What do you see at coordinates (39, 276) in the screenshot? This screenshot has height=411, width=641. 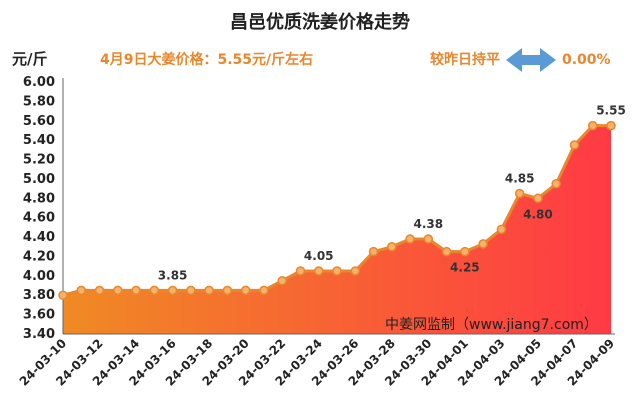 I see `y-tick-label: 4.00` at bounding box center [39, 276].